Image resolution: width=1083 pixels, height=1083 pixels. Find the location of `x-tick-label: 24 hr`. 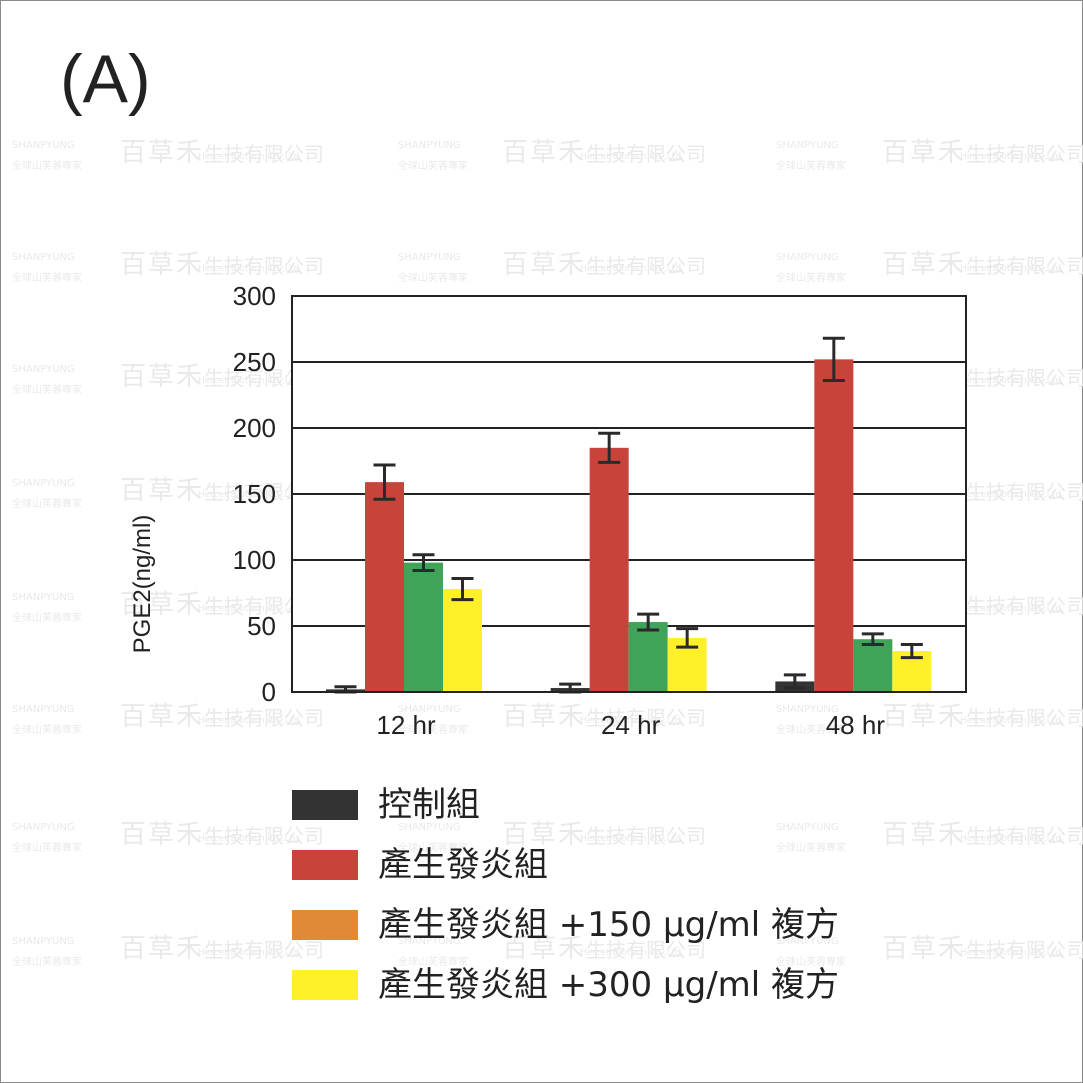

x-tick-label: 24 hr is located at coordinates (631, 725).